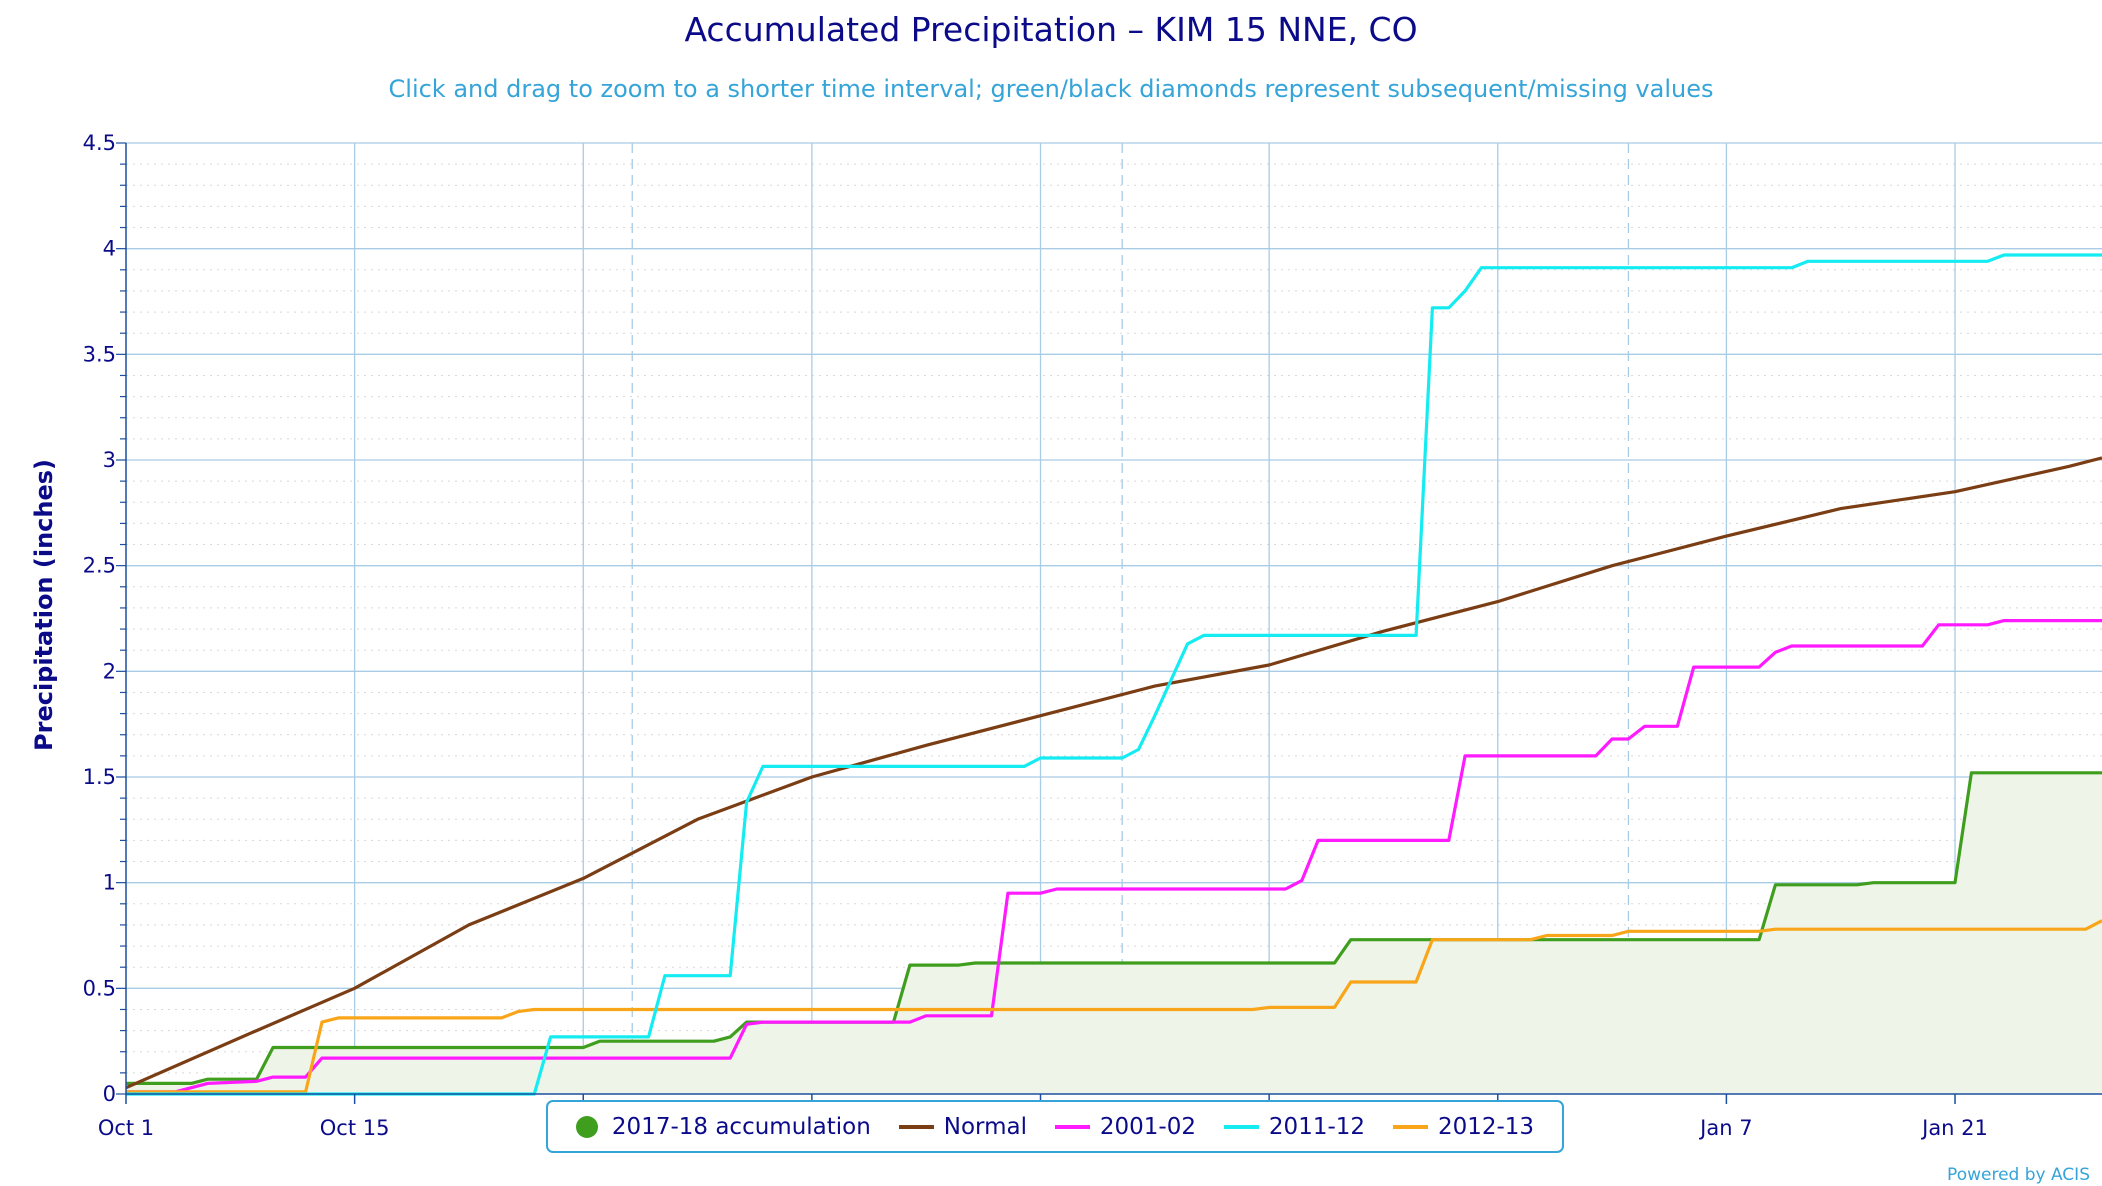  What do you see at coordinates (99, 143) in the screenshot?
I see `y-tick-label: 4.5` at bounding box center [99, 143].